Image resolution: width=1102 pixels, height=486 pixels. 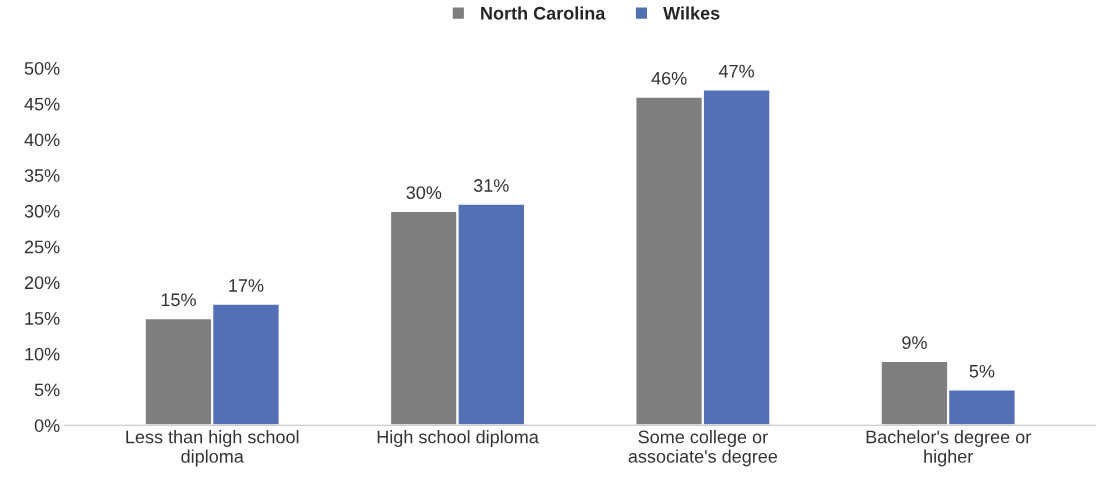 I want to click on y-tick-label: 40%, so click(x=42, y=140).